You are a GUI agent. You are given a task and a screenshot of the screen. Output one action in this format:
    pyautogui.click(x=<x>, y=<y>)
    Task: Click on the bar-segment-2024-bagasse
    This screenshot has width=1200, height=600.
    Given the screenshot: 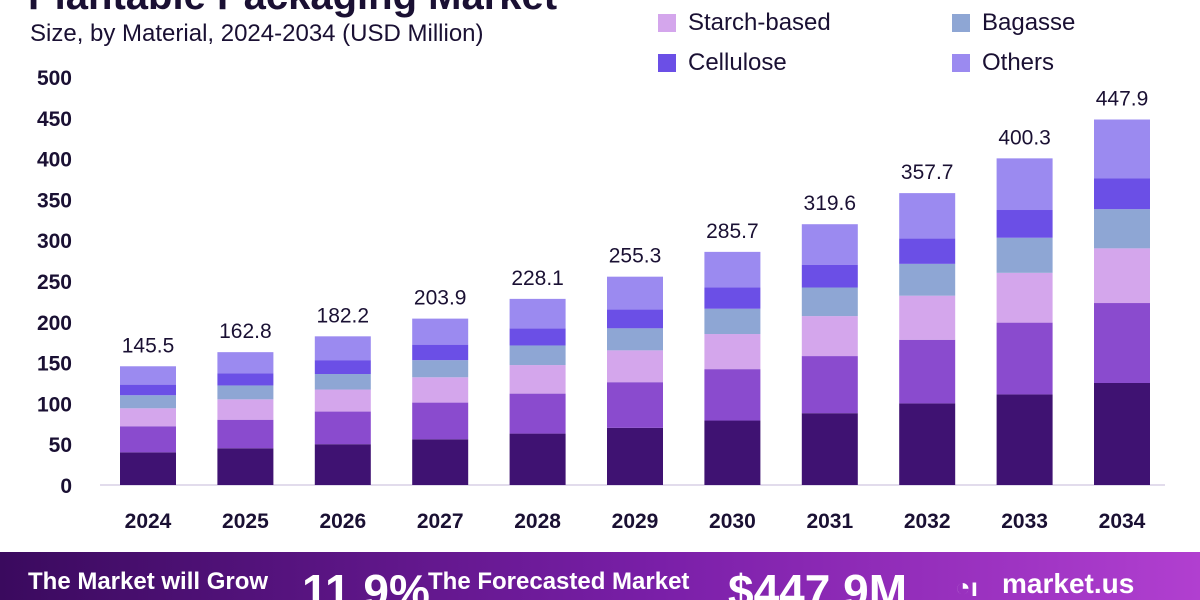 What is the action you would take?
    pyautogui.click(x=148, y=402)
    